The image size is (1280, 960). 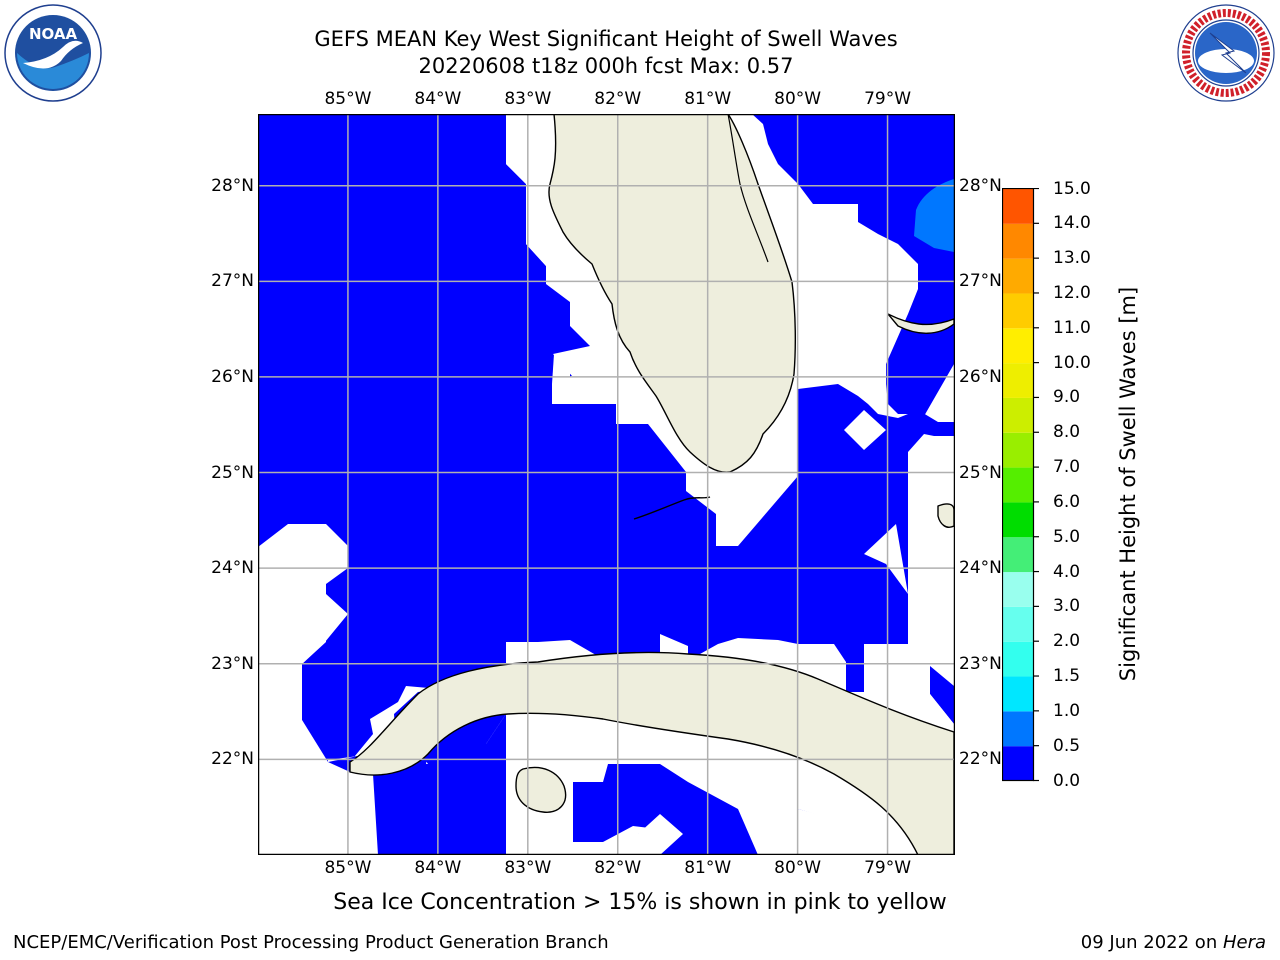 What do you see at coordinates (348, 99) in the screenshot?
I see `lon-label-top: 85°W` at bounding box center [348, 99].